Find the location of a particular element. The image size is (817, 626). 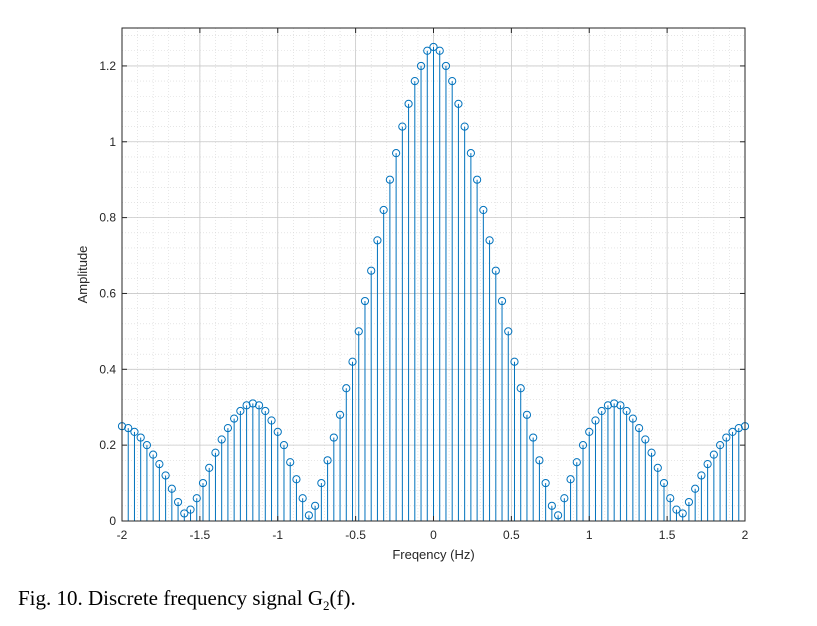

y-tick-label: 0.4 is located at coordinates (107, 369).